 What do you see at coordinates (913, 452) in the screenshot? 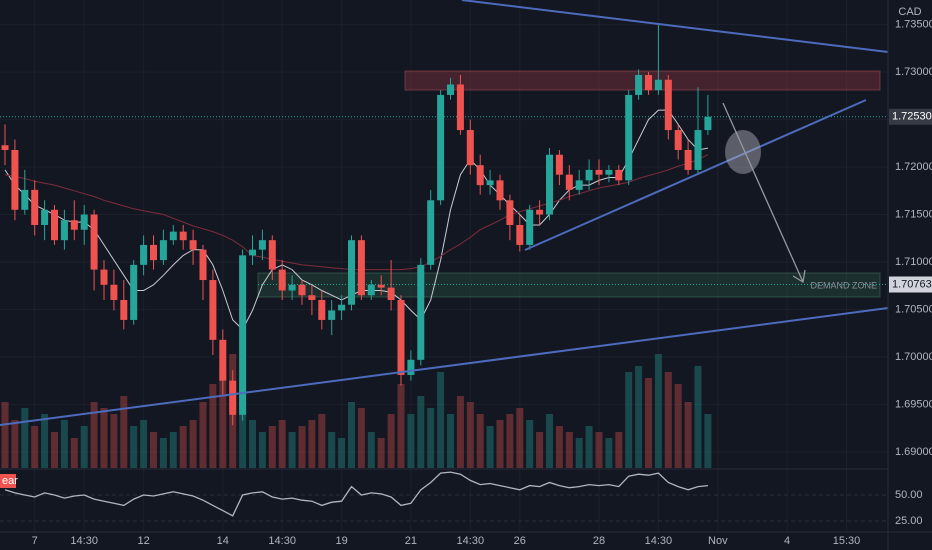
I see `y-tick-label: 1.69000` at bounding box center [913, 452].